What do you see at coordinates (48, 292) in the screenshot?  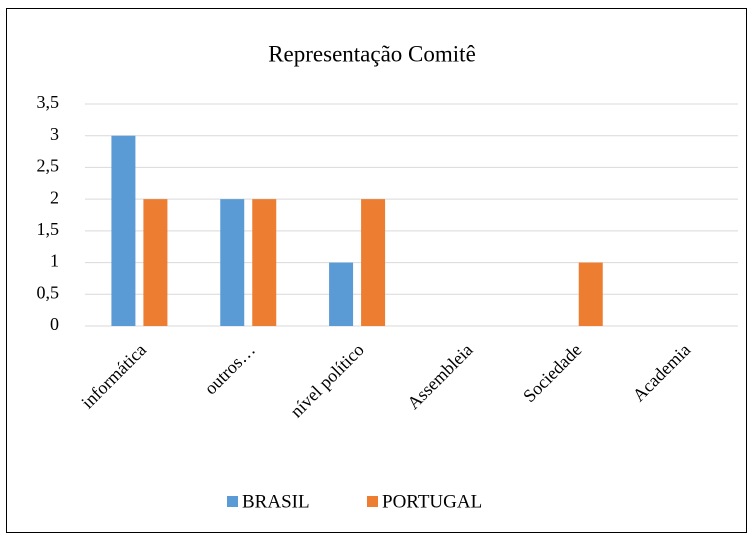 I see `y-tick-label: 0,5` at bounding box center [48, 292].